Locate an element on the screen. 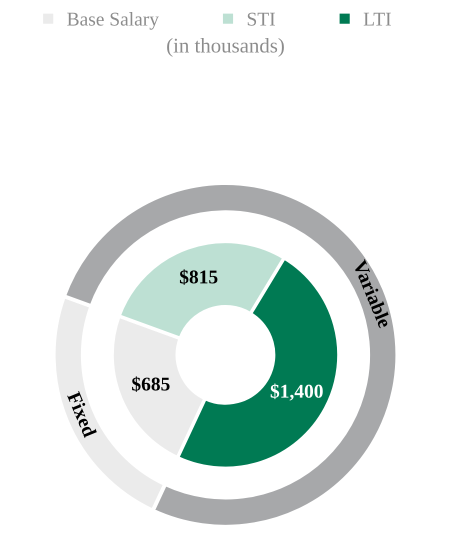  legend-label: Base Salary is located at coordinates (113, 21).